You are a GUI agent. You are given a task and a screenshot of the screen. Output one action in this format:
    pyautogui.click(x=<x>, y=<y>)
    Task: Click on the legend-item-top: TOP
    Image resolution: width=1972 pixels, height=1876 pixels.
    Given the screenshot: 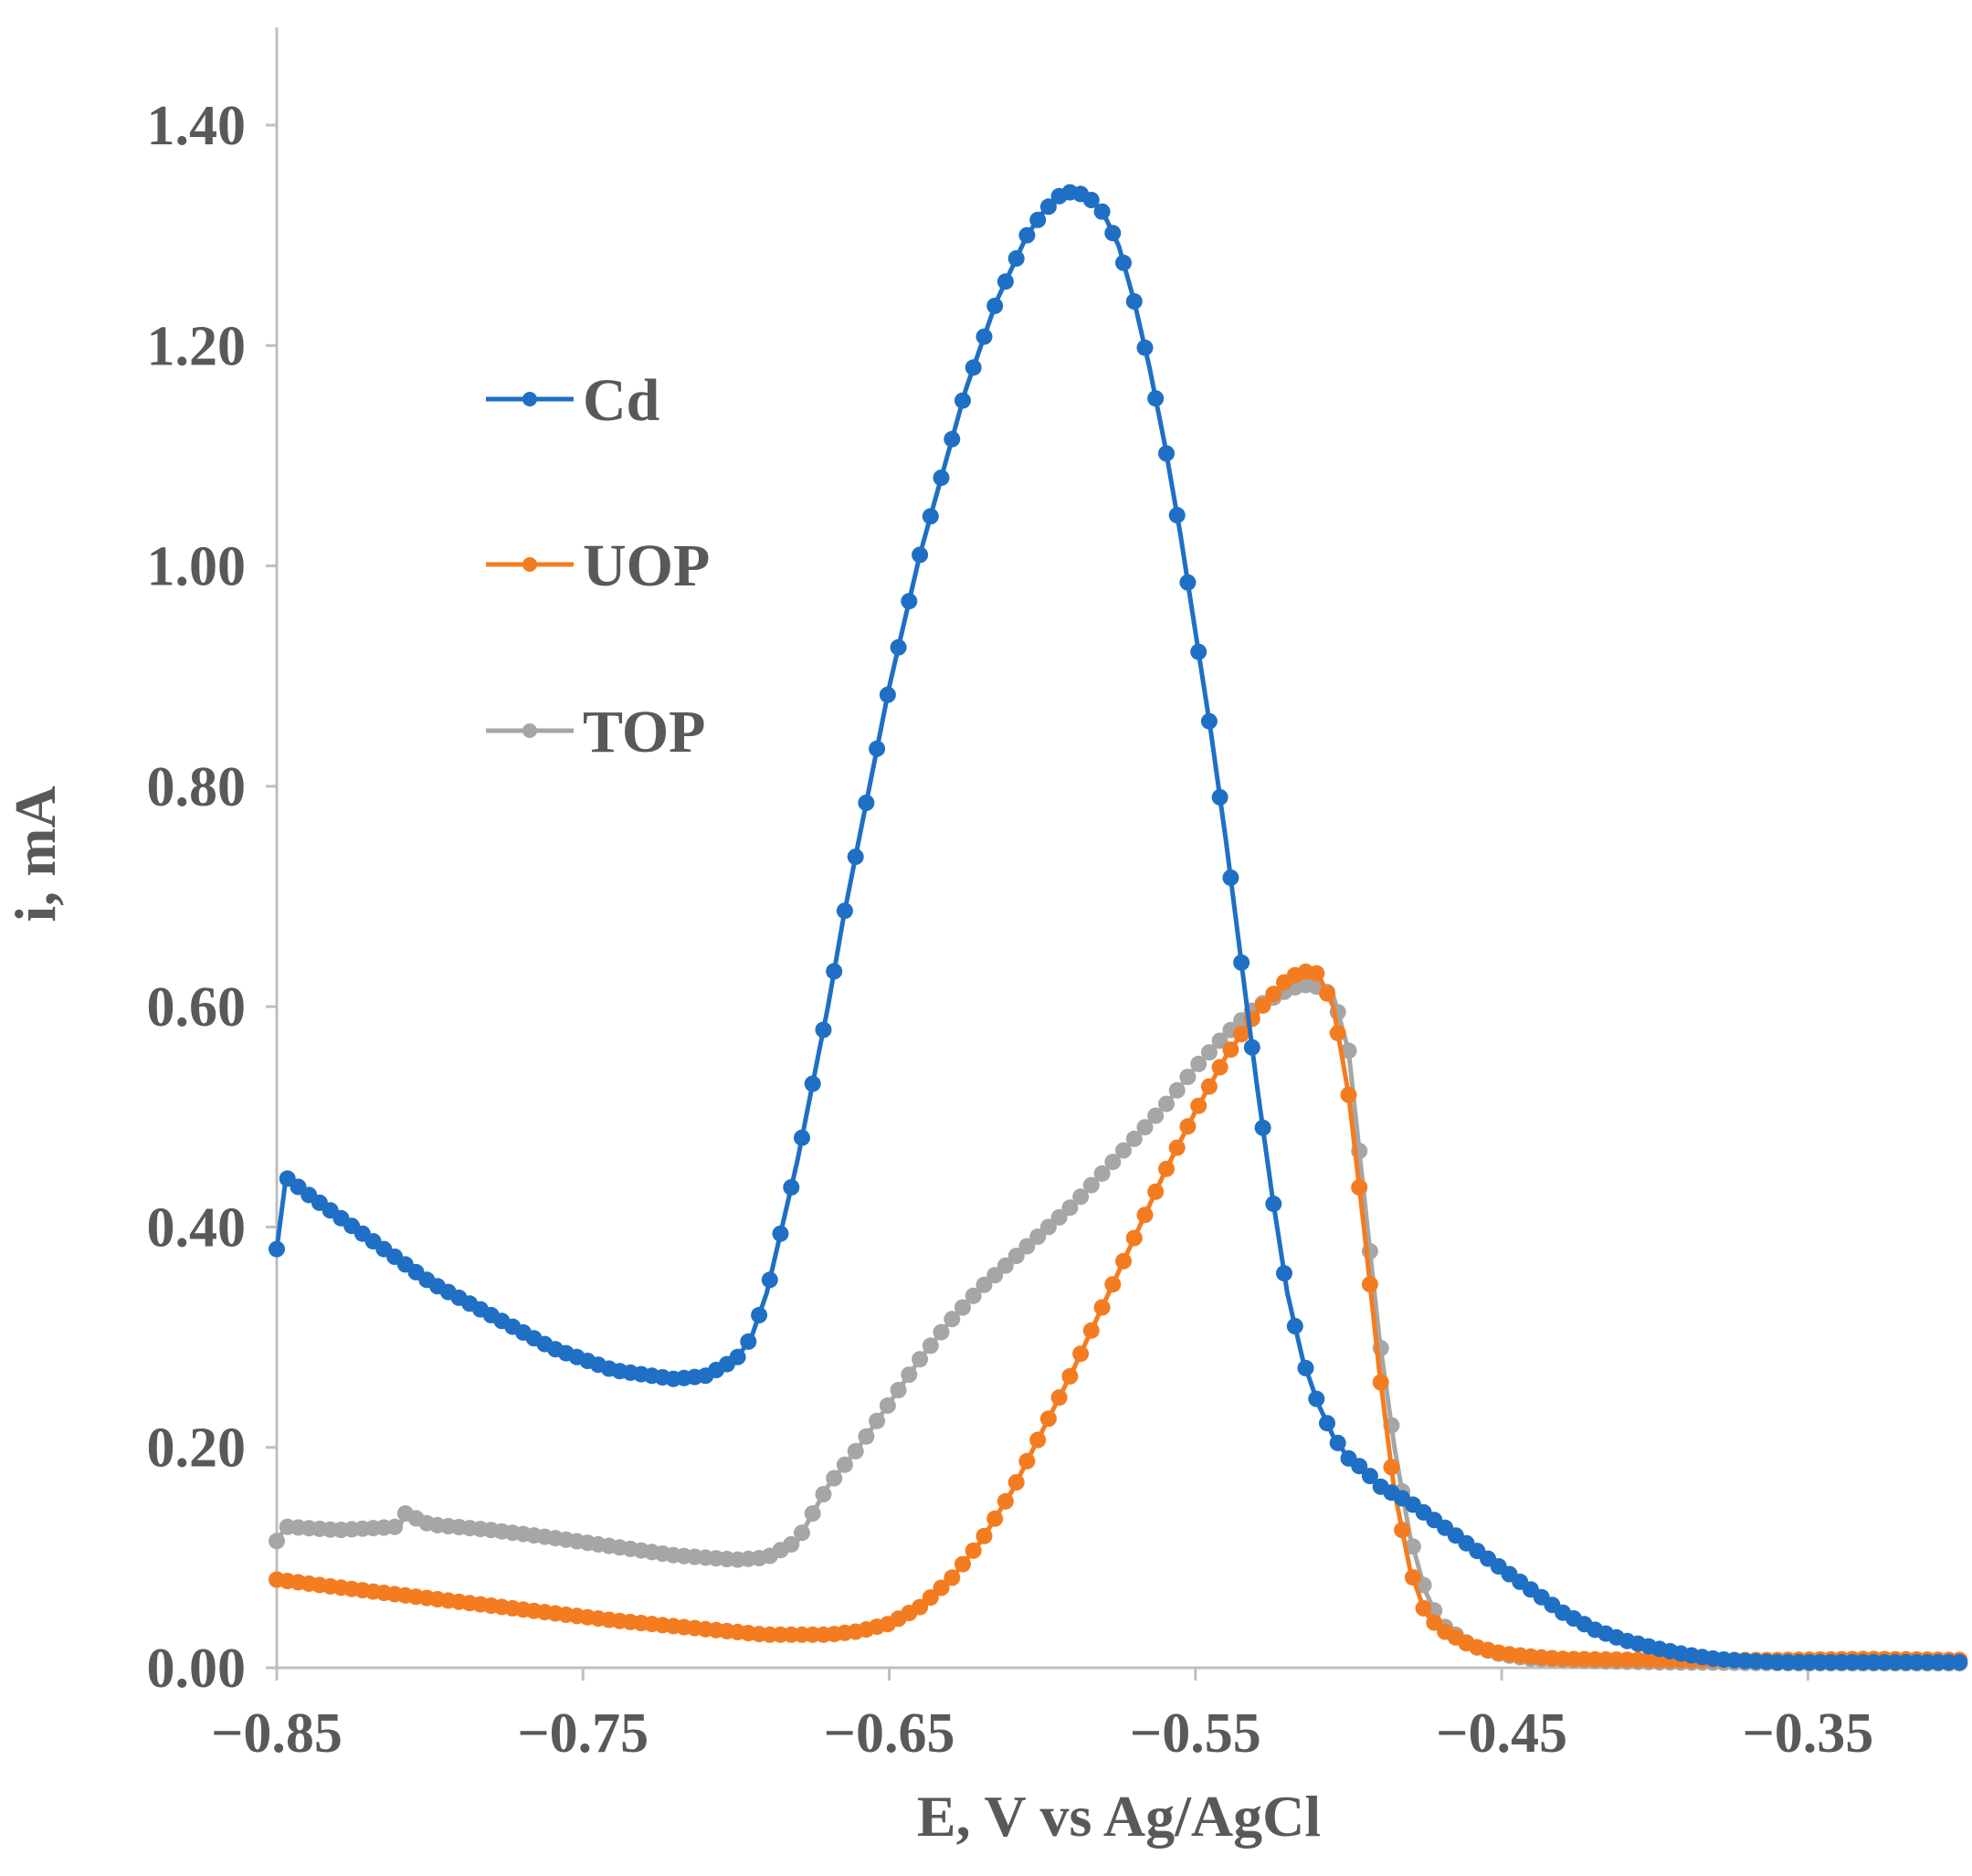 What is the action you would take?
    pyautogui.click(x=595, y=732)
    